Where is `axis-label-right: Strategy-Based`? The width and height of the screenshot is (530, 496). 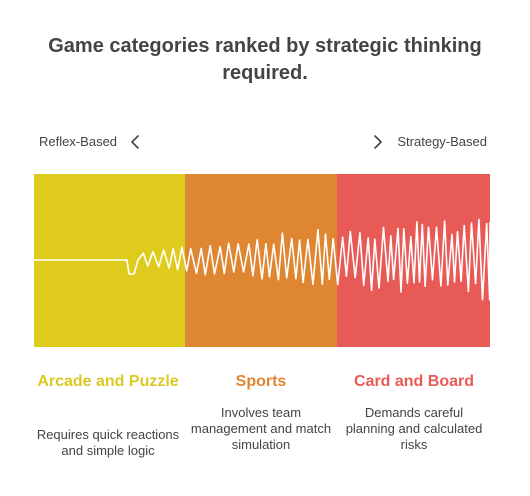 axis-label-right: Strategy-Based is located at coordinates (442, 141).